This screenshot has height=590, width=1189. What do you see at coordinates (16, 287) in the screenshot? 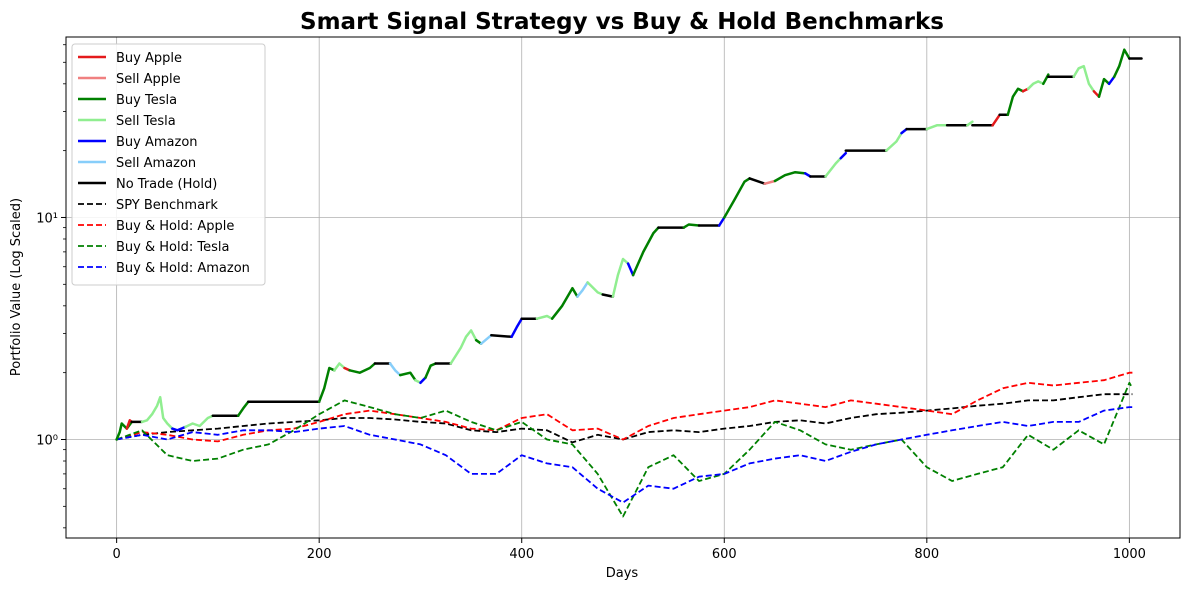
I see `y-axis-label: Portfolio Value (Log Scaled)` at bounding box center [16, 287].